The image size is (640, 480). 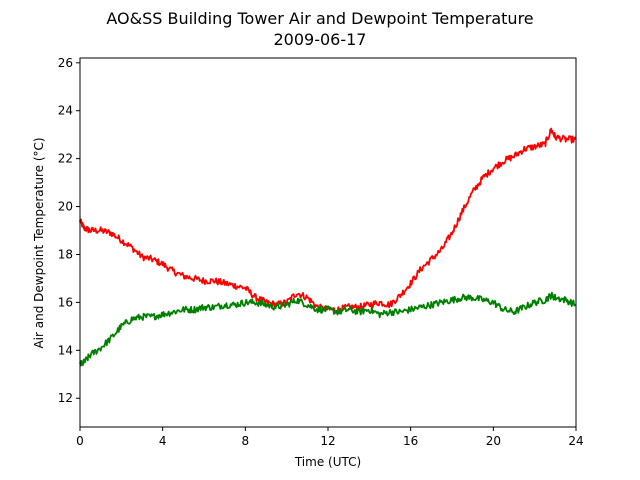 I want to click on y-tick-label: 18, so click(x=65, y=254).